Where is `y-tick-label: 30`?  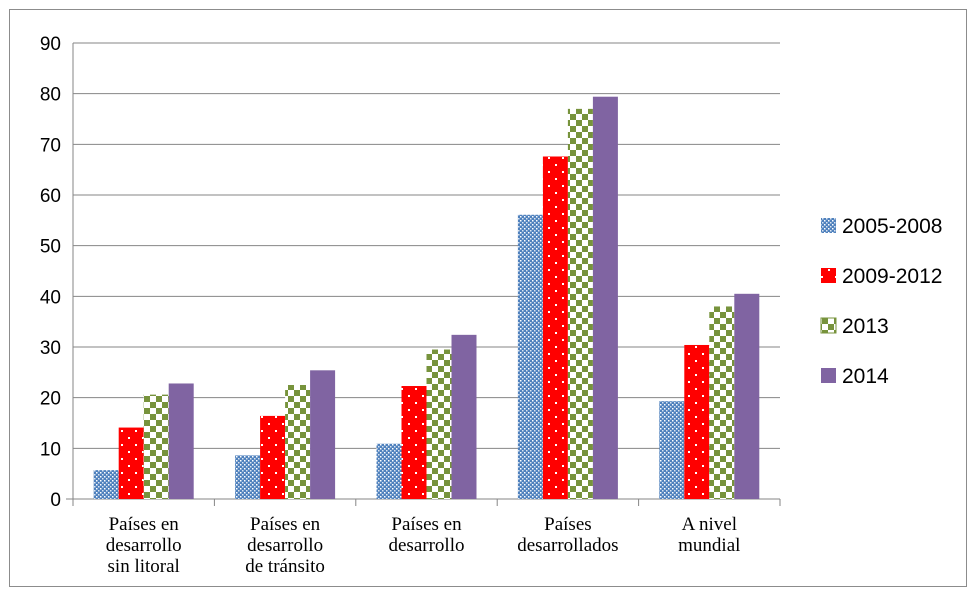
y-tick-label: 30 is located at coordinates (50, 348).